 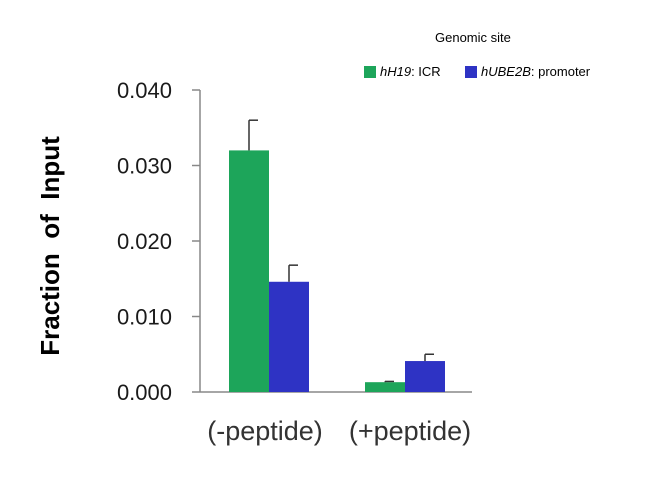 What do you see at coordinates (506, 71) in the screenshot?
I see `legend-label-series-2-italic: hUBE2B` at bounding box center [506, 71].